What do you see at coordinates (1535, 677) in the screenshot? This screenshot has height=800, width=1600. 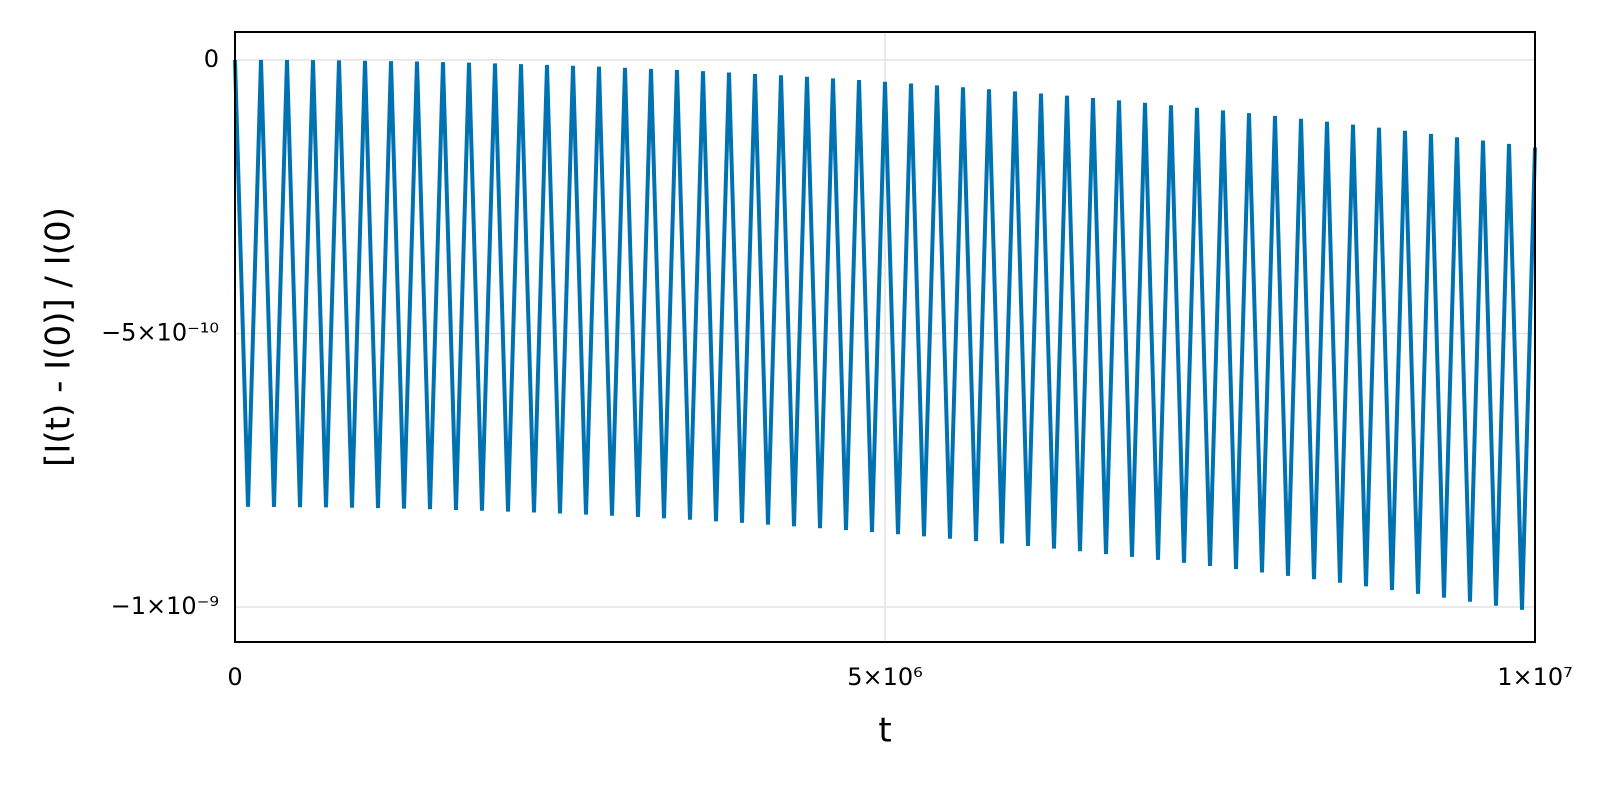 I see `x-tick-label: 1×10⁷` at bounding box center [1535, 677].